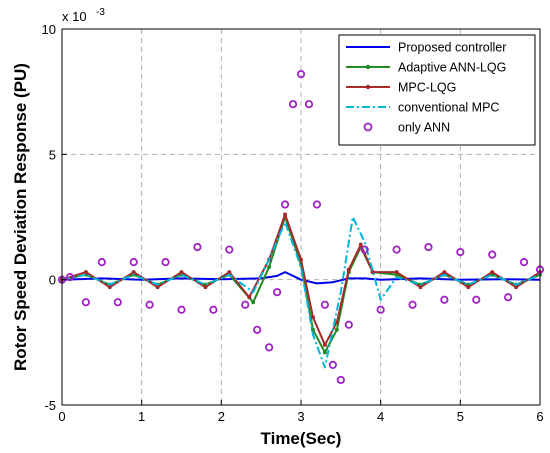  What do you see at coordinates (460, 416) in the screenshot?
I see `x-tick-label: 5` at bounding box center [460, 416].